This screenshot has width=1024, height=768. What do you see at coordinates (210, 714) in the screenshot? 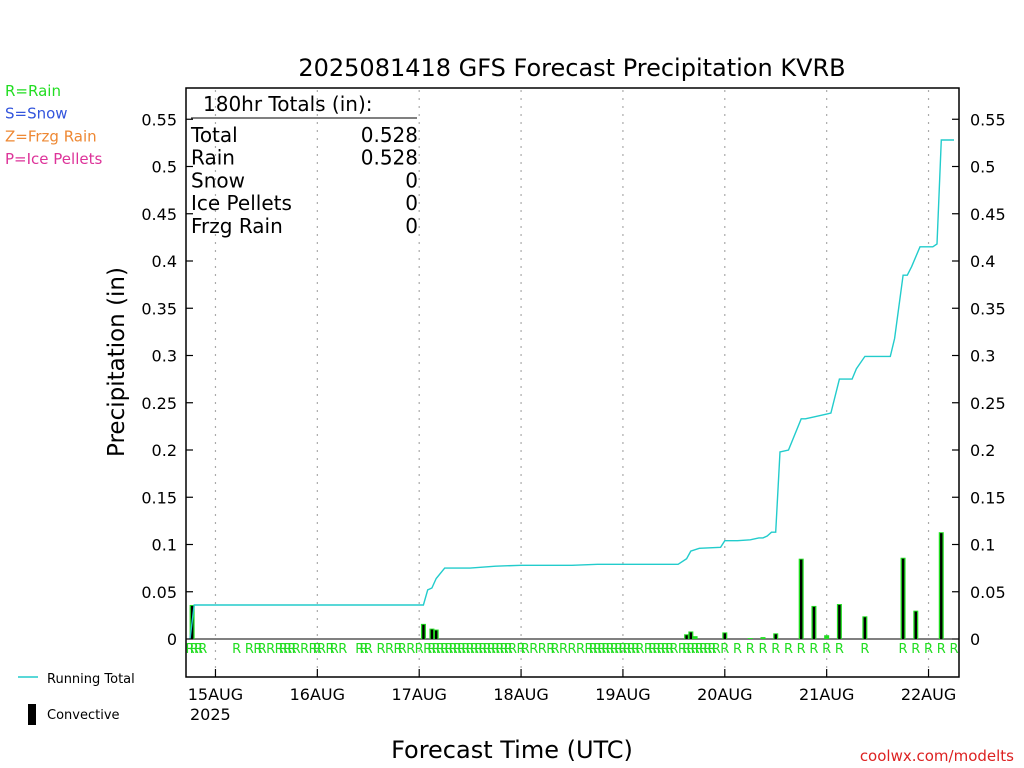
I see `year-label: 2025` at bounding box center [210, 714].